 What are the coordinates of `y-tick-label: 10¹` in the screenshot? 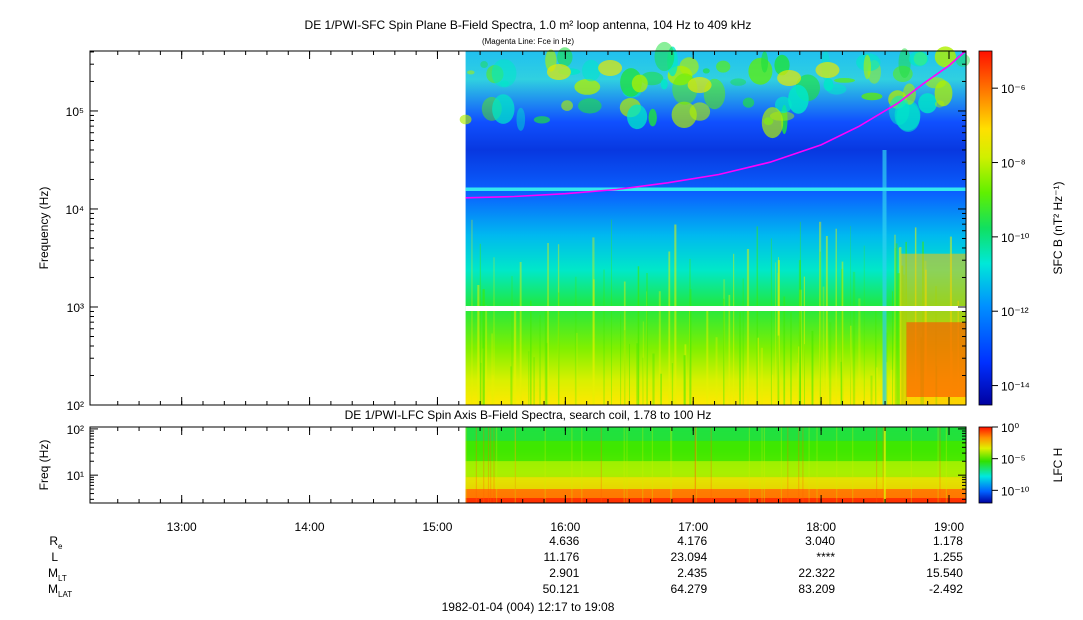 It's located at (75, 476).